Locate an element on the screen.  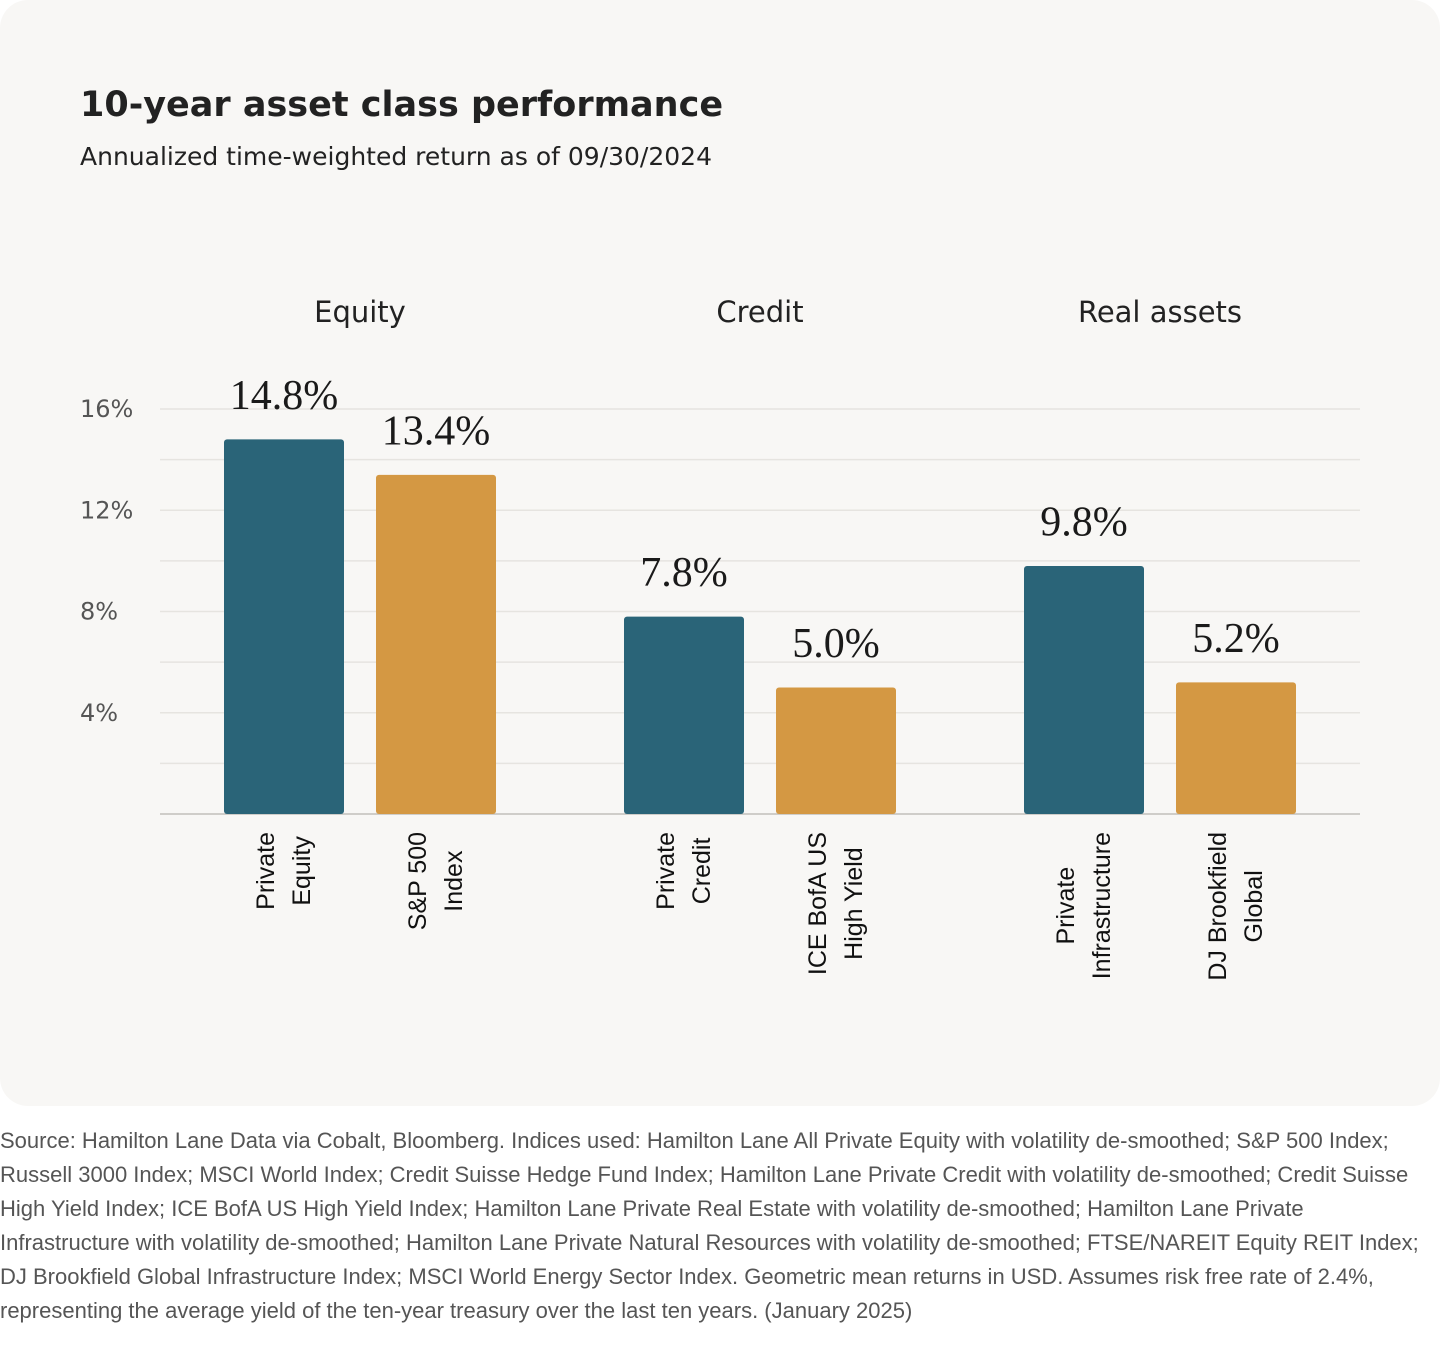
group-label: Real assets is located at coordinates (1160, 312).